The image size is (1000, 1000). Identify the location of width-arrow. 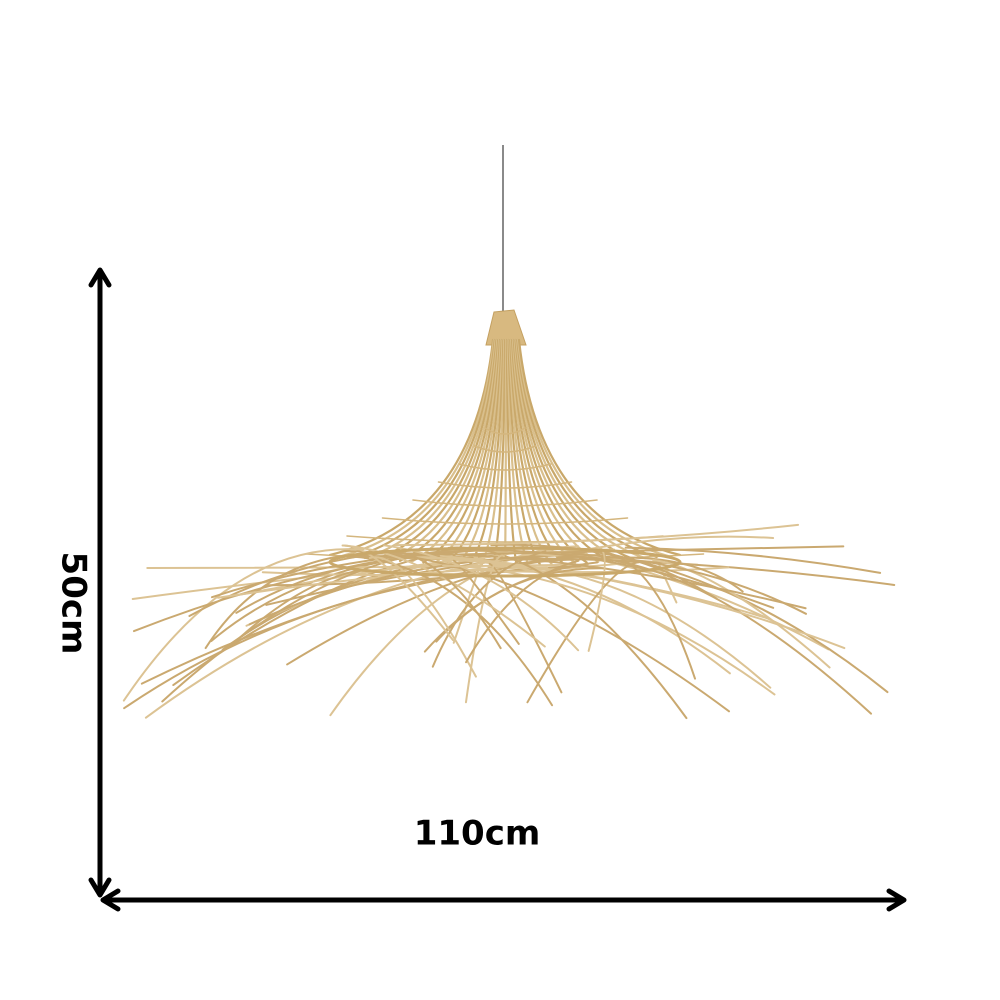
(503, 900).